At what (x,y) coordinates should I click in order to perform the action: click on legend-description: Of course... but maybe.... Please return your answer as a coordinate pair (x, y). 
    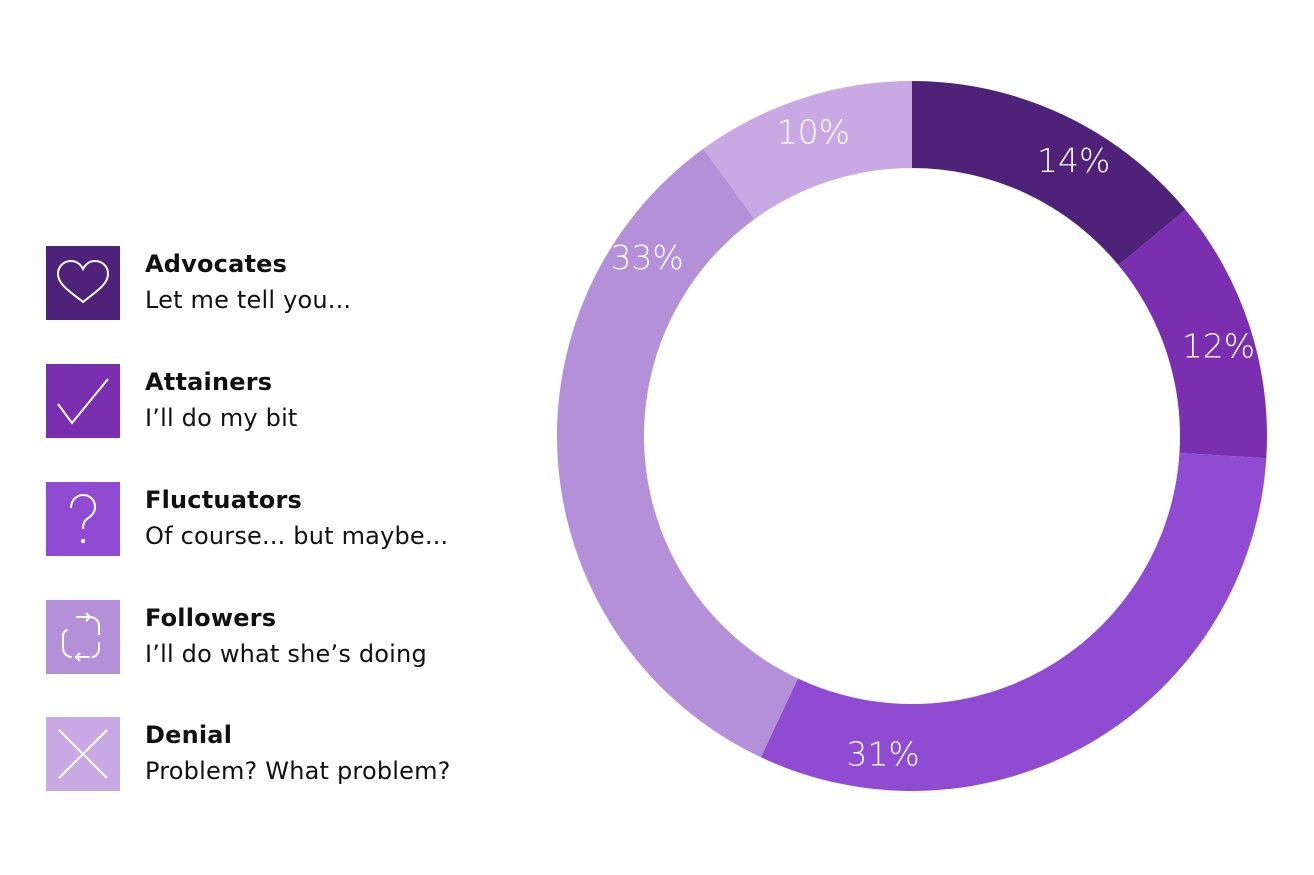
    Looking at the image, I should click on (297, 536).